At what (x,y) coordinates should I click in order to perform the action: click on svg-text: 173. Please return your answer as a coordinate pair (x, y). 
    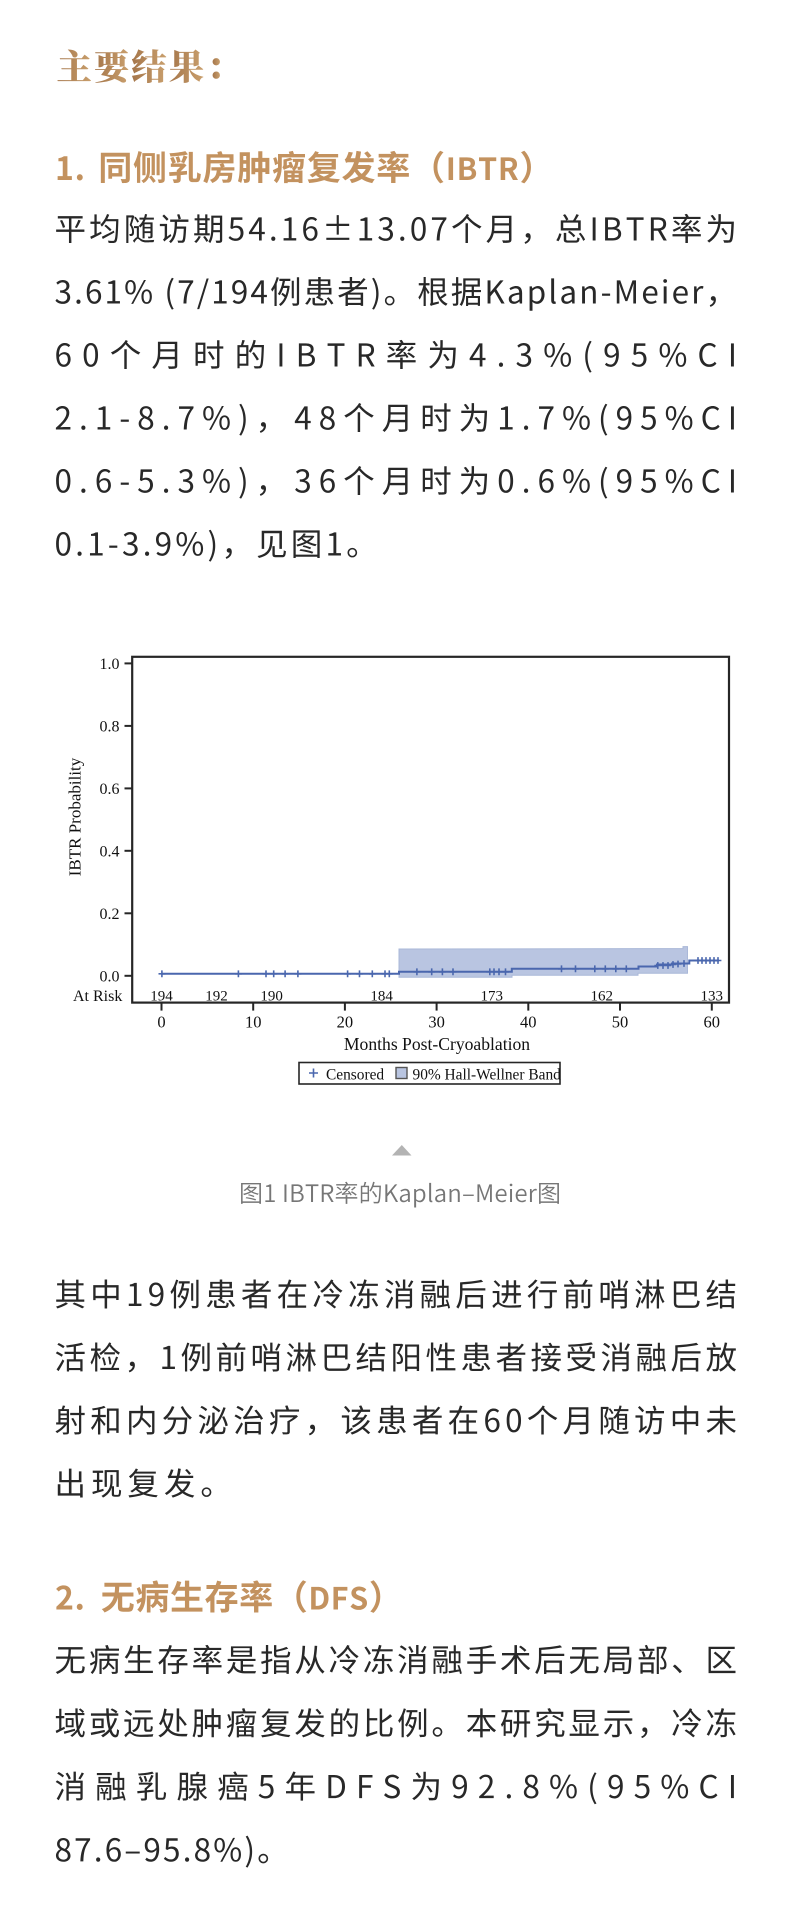
    Looking at the image, I should click on (491, 997).